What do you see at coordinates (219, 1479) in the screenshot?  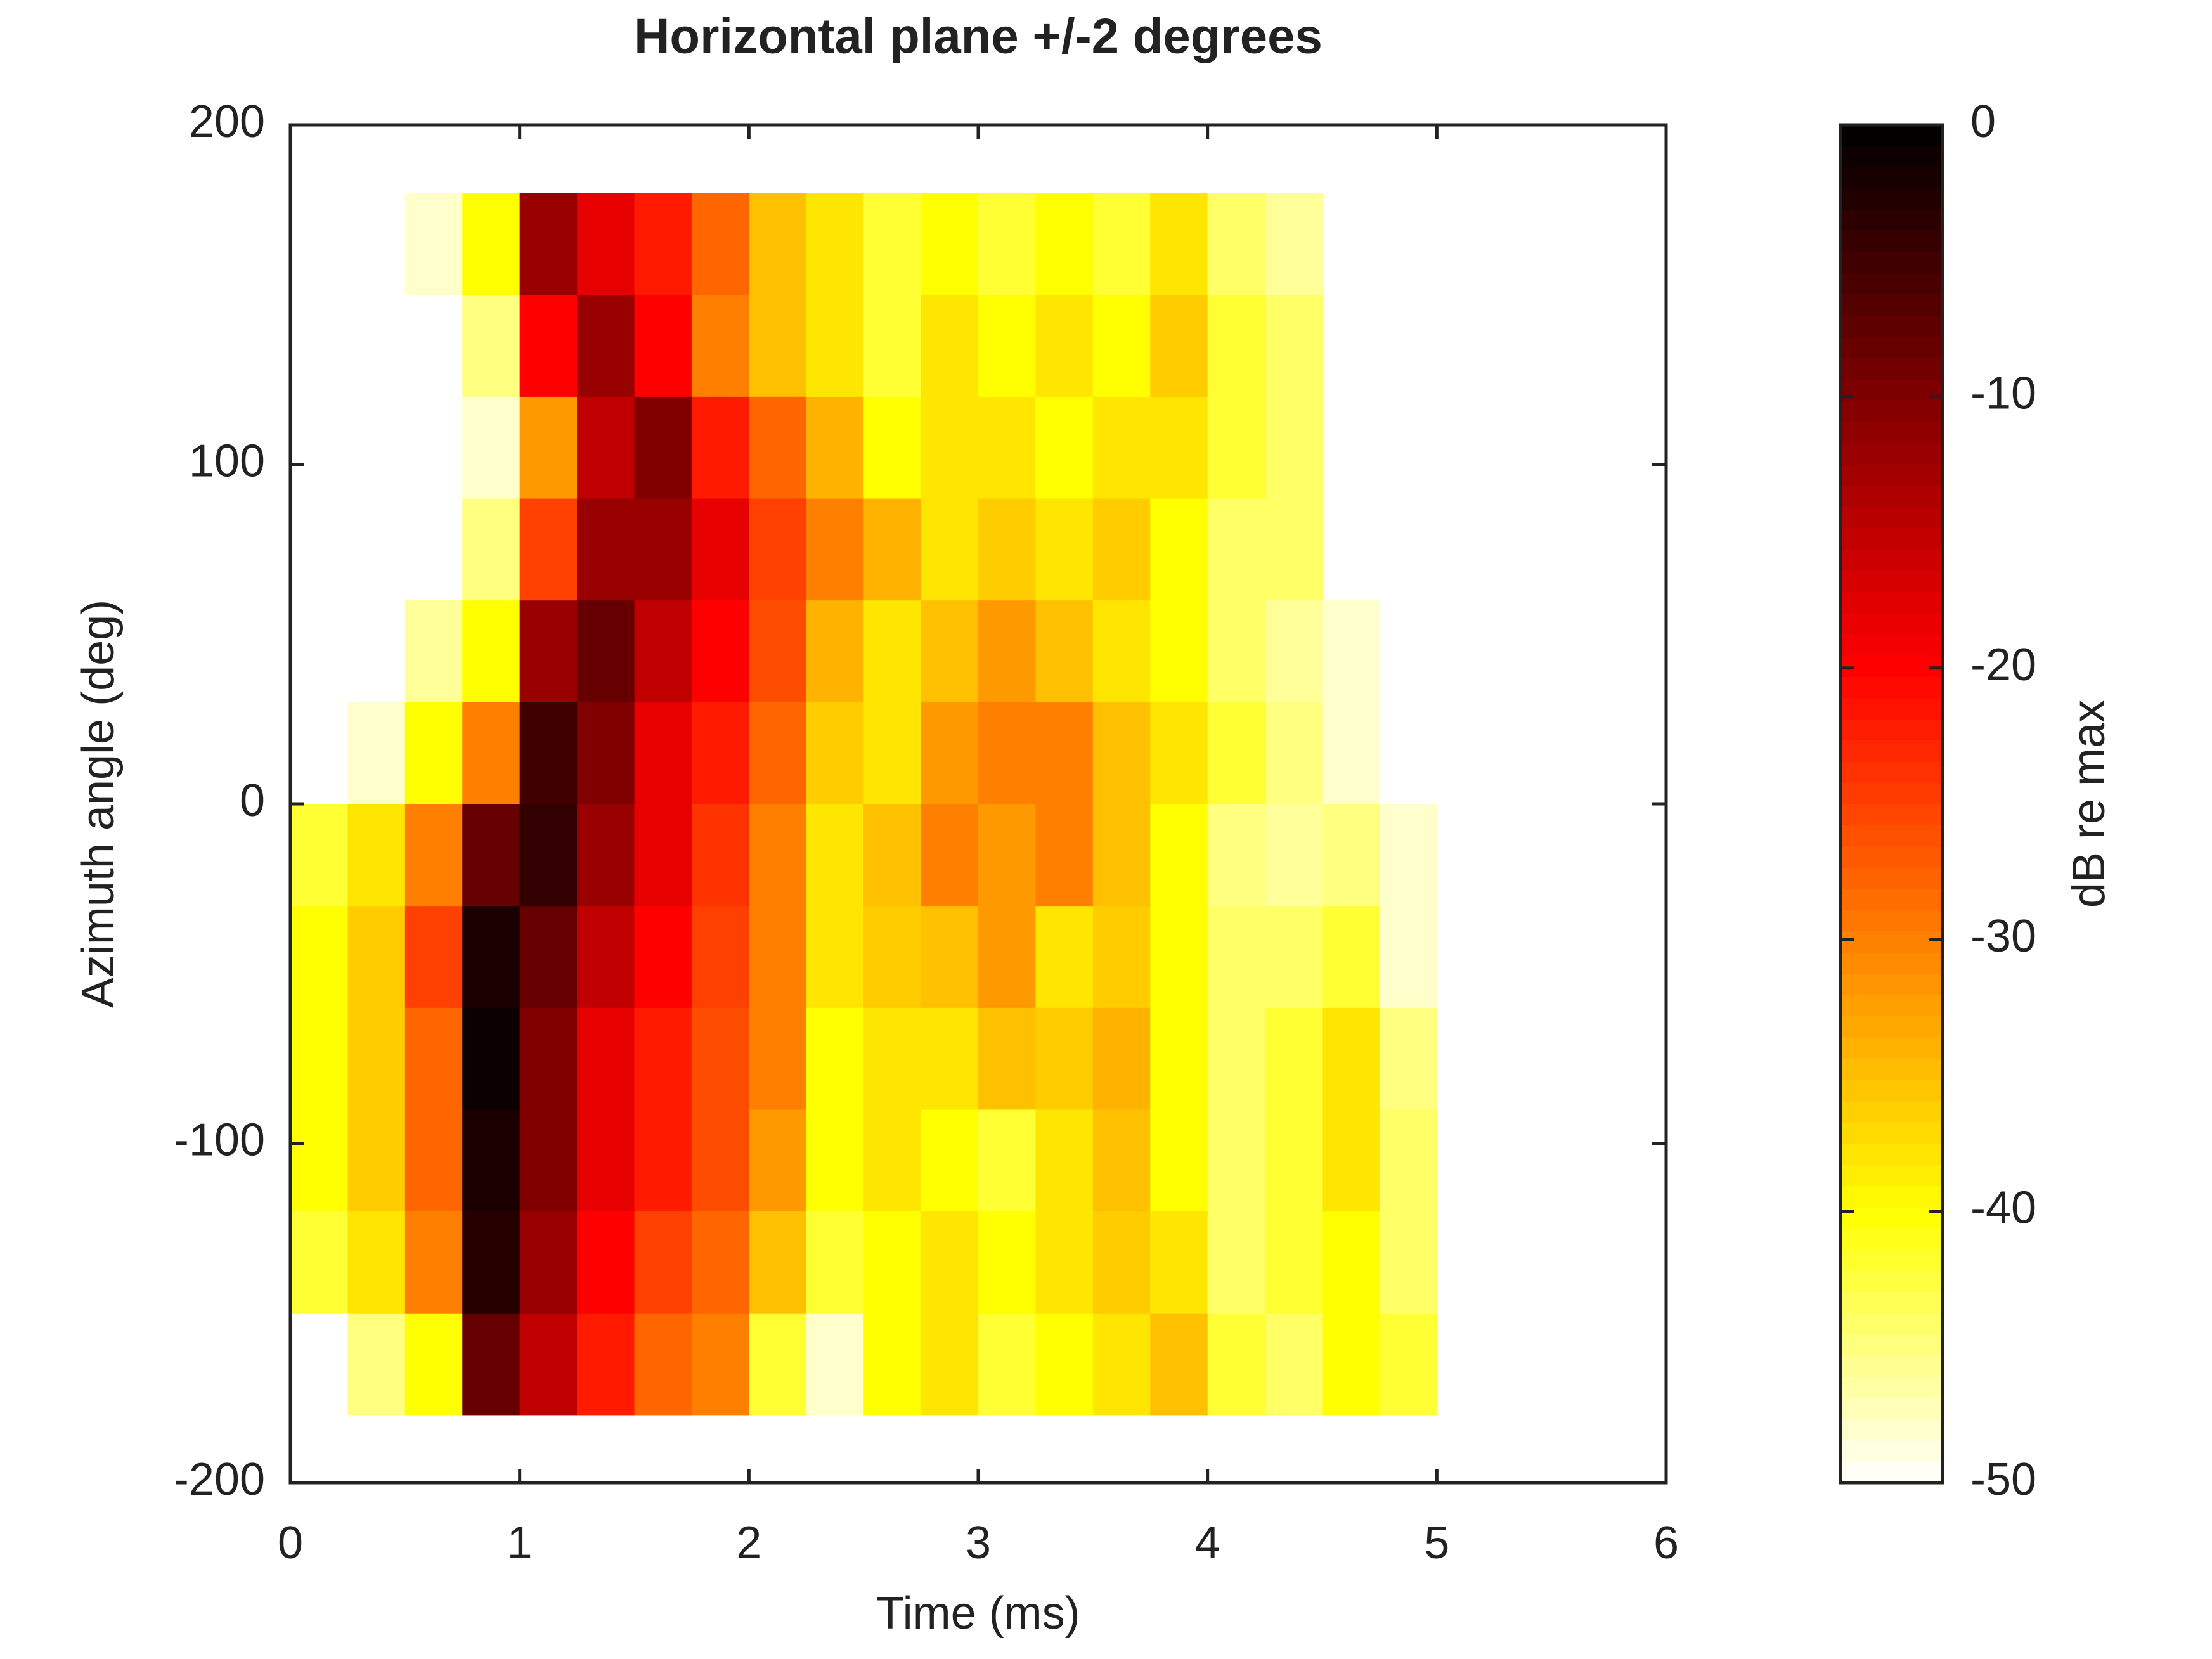 I see `y-tick-label: -200` at bounding box center [219, 1479].